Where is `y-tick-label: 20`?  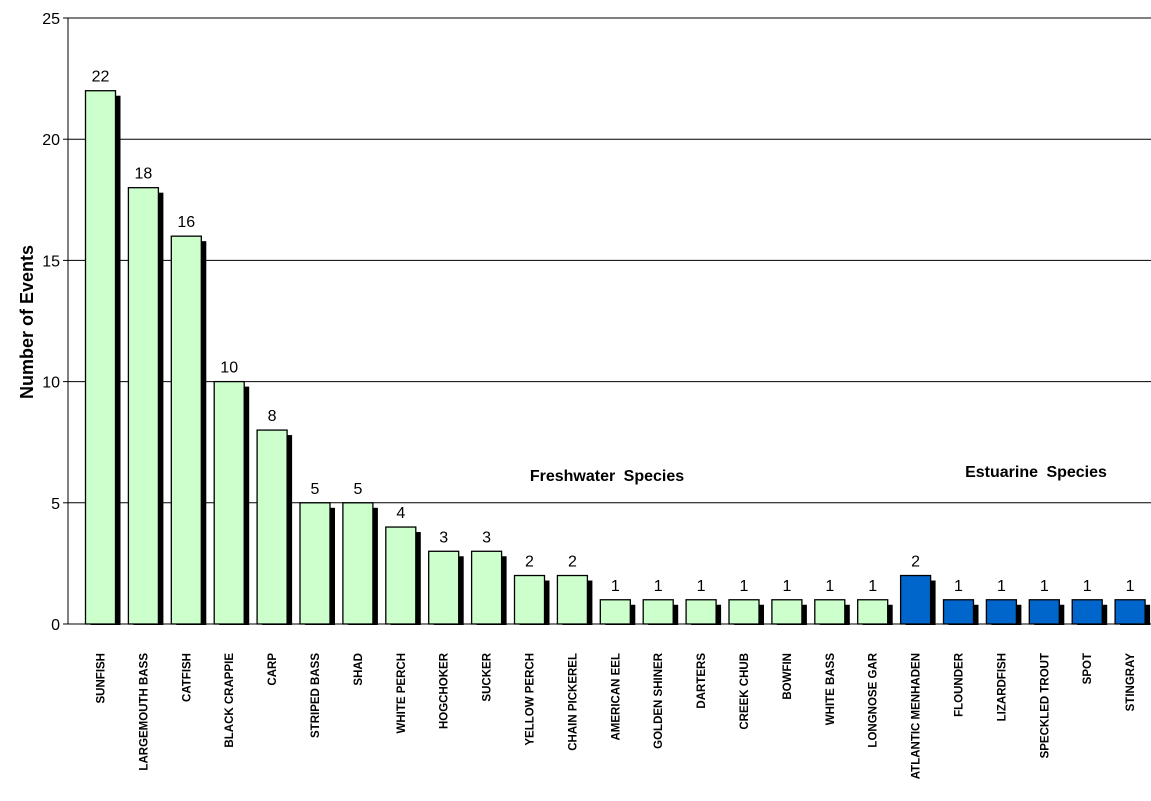
y-tick-label: 20 is located at coordinates (51, 140).